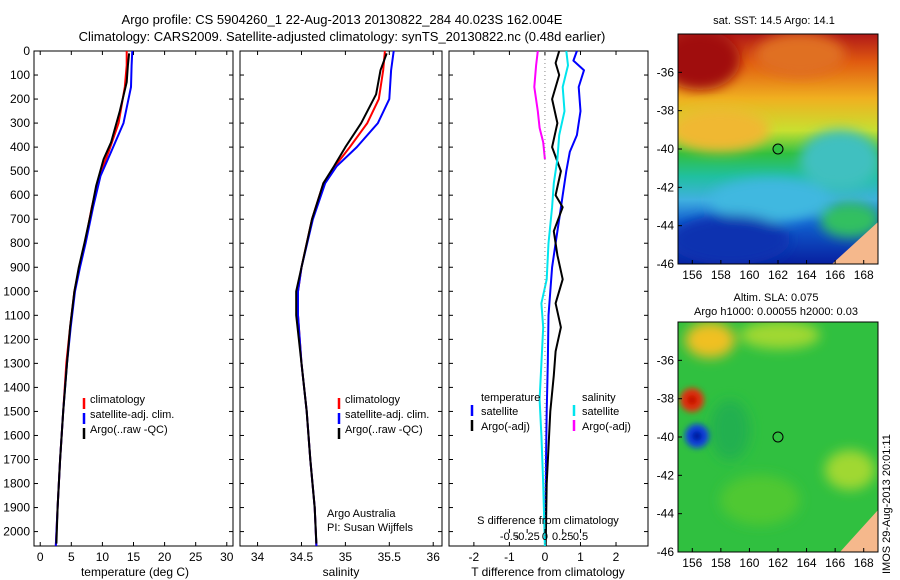  I want to click on s-diff-tick-label: 0, so click(545, 537).